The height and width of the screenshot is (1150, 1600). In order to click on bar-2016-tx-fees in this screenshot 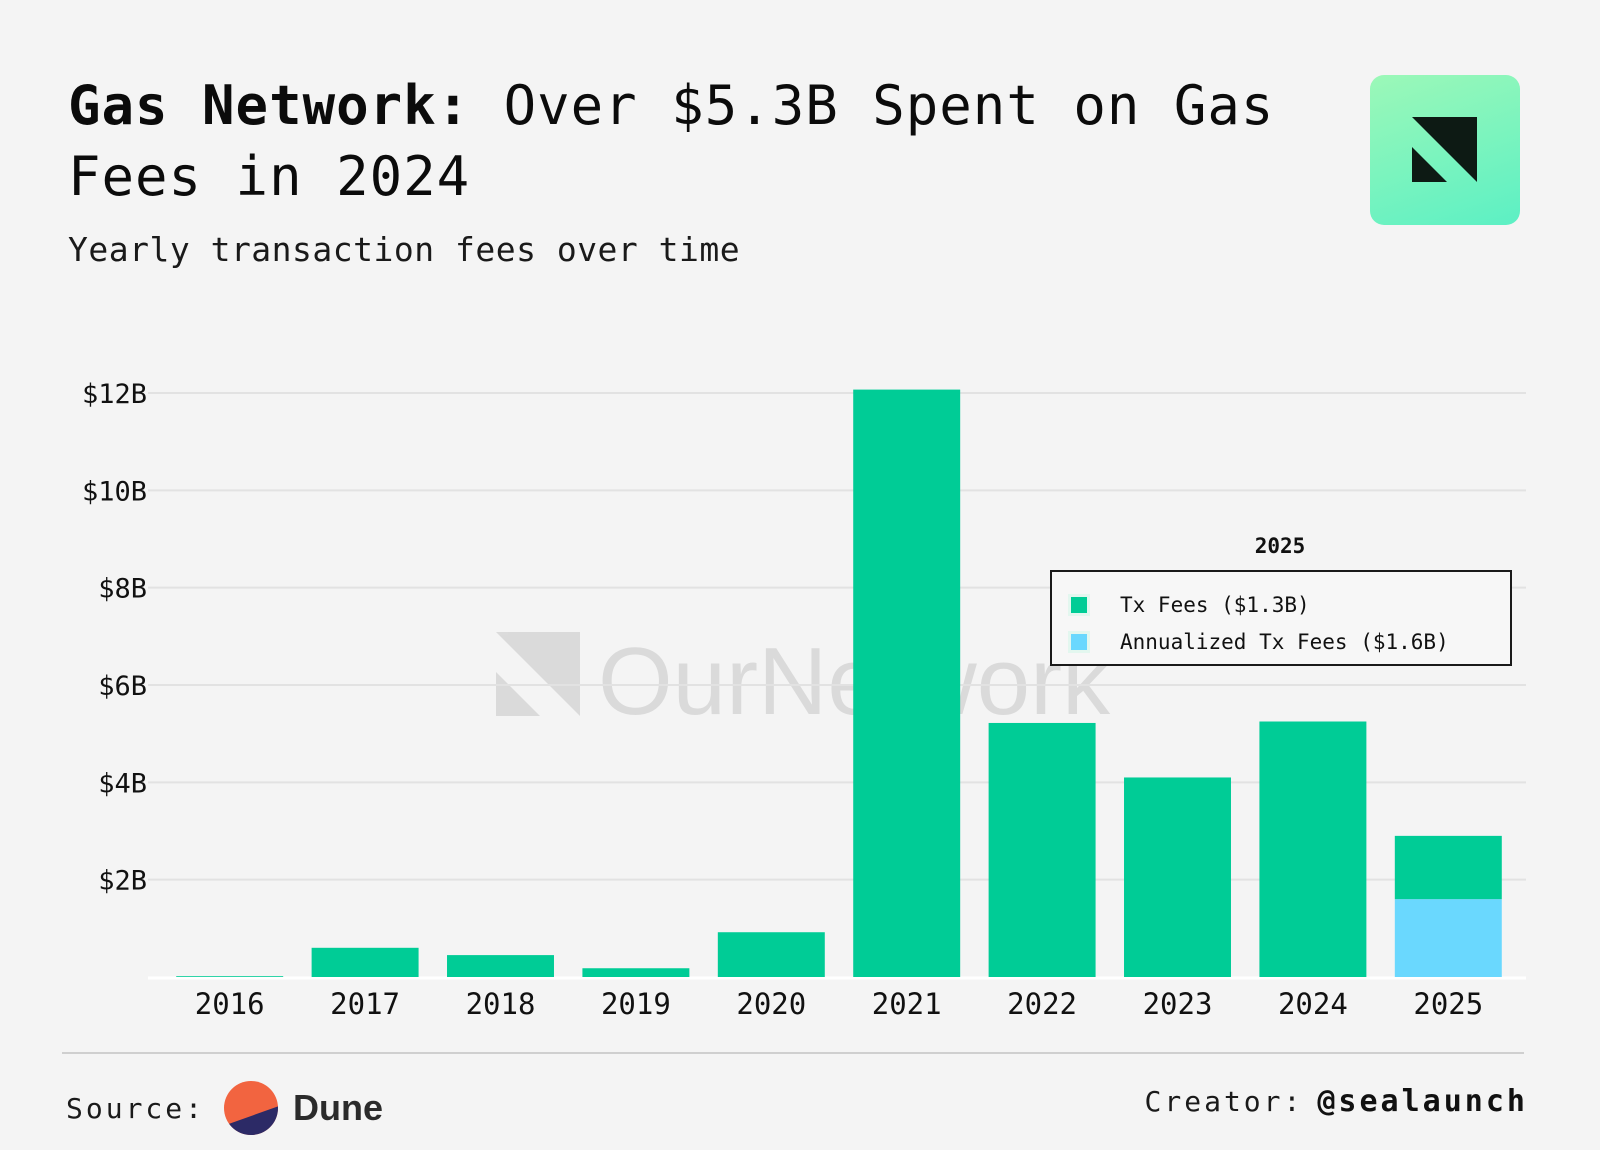, I will do `click(230, 976)`.